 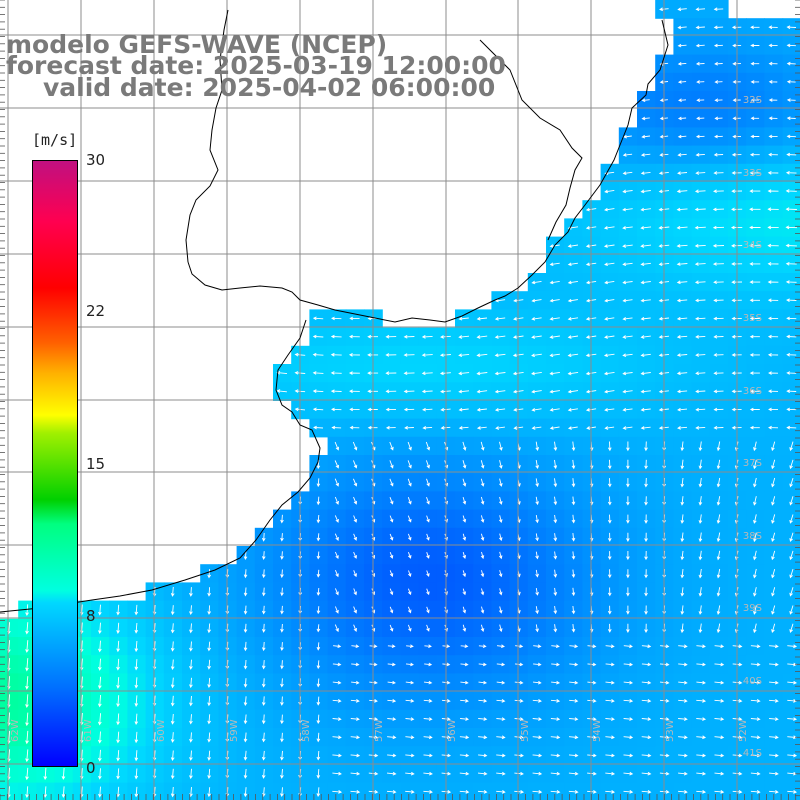 What do you see at coordinates (234, 730) in the screenshot?
I see `lon-label-59w: 59W` at bounding box center [234, 730].